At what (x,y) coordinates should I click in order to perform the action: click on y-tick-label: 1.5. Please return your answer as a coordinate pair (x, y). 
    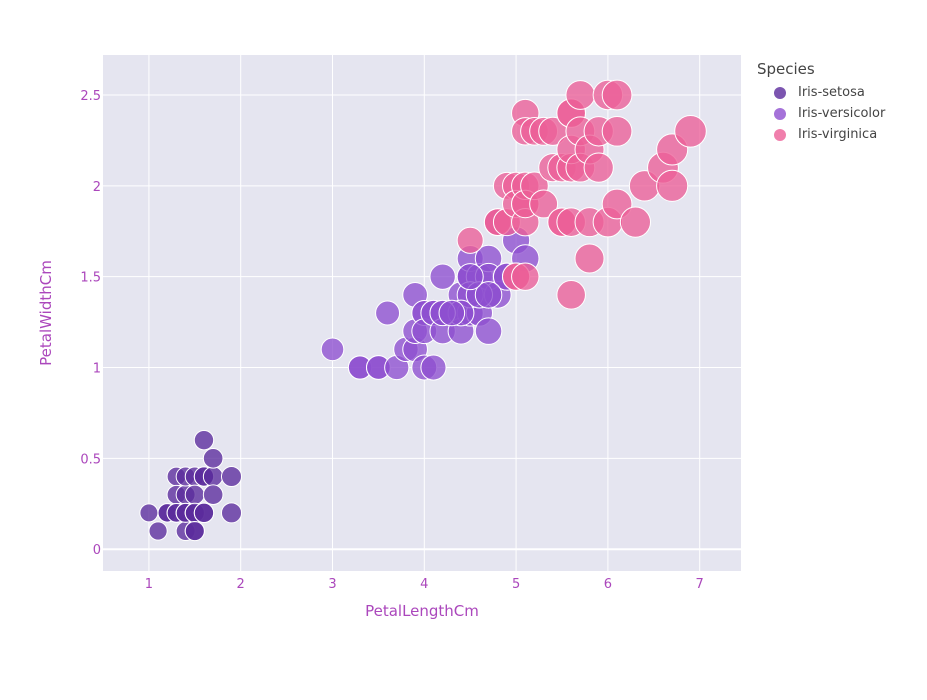
    Looking at the image, I should click on (90, 278).